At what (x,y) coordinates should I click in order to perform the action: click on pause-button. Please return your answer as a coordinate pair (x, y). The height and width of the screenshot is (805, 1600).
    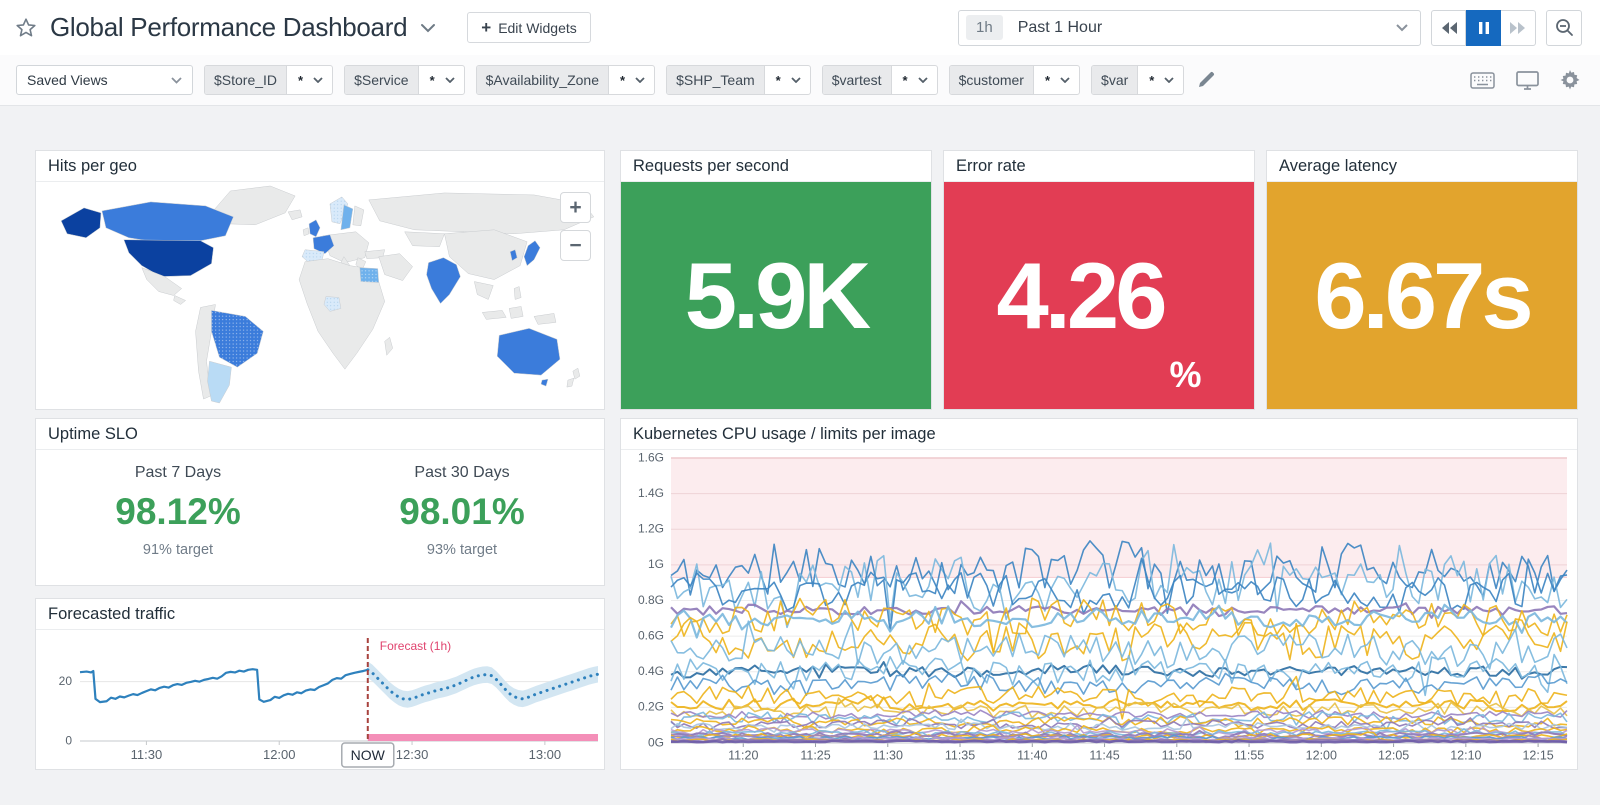
    Looking at the image, I should click on (1483, 27).